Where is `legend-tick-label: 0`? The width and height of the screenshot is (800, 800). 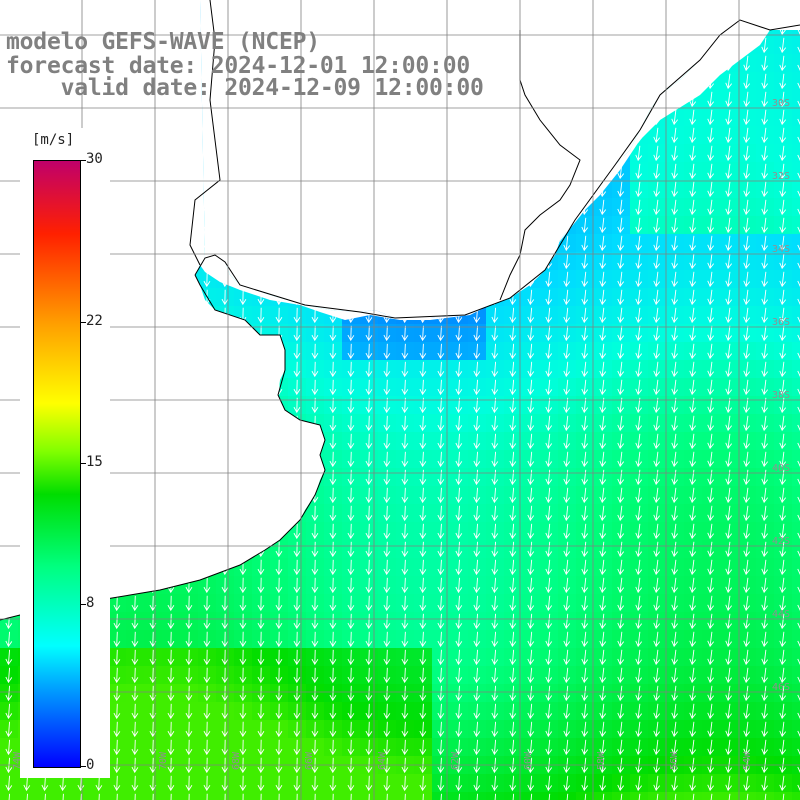
legend-tick-label: 0 is located at coordinates (90, 765).